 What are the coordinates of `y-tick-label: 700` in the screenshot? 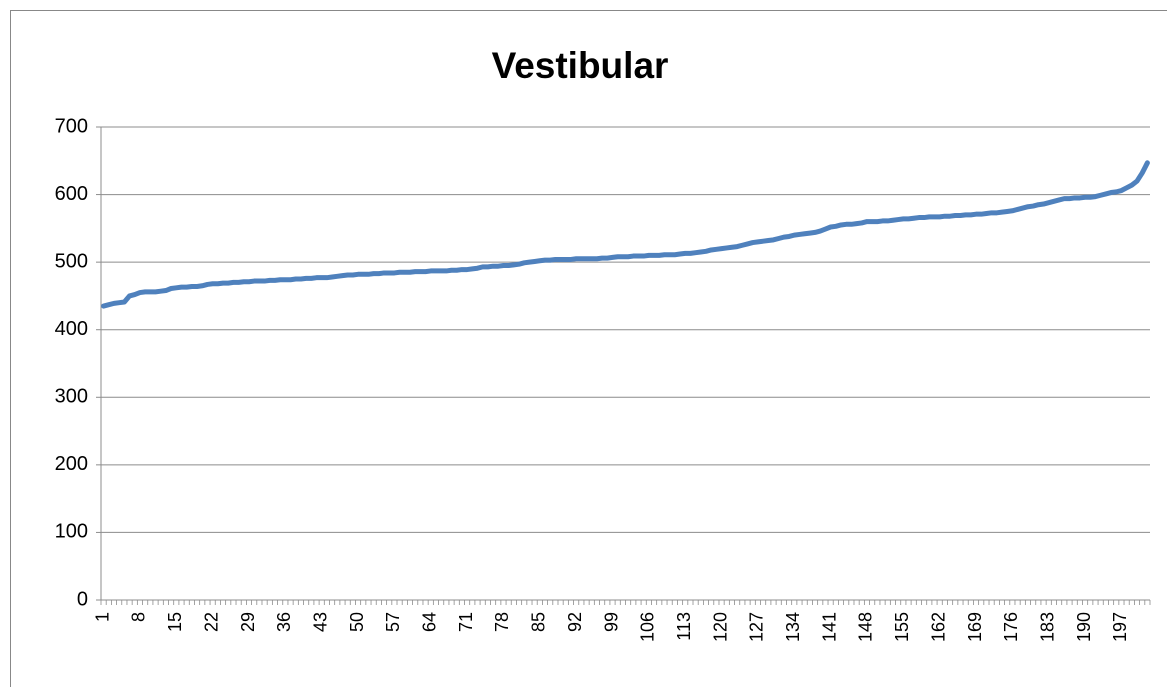 It's located at (71, 126).